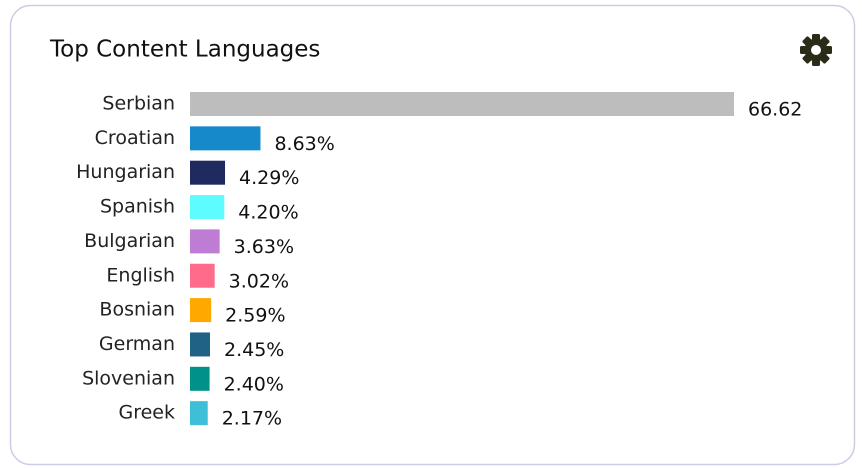 The height and width of the screenshot is (468, 862). What do you see at coordinates (138, 104) in the screenshot?
I see `category-label: Serbian` at bounding box center [138, 104].